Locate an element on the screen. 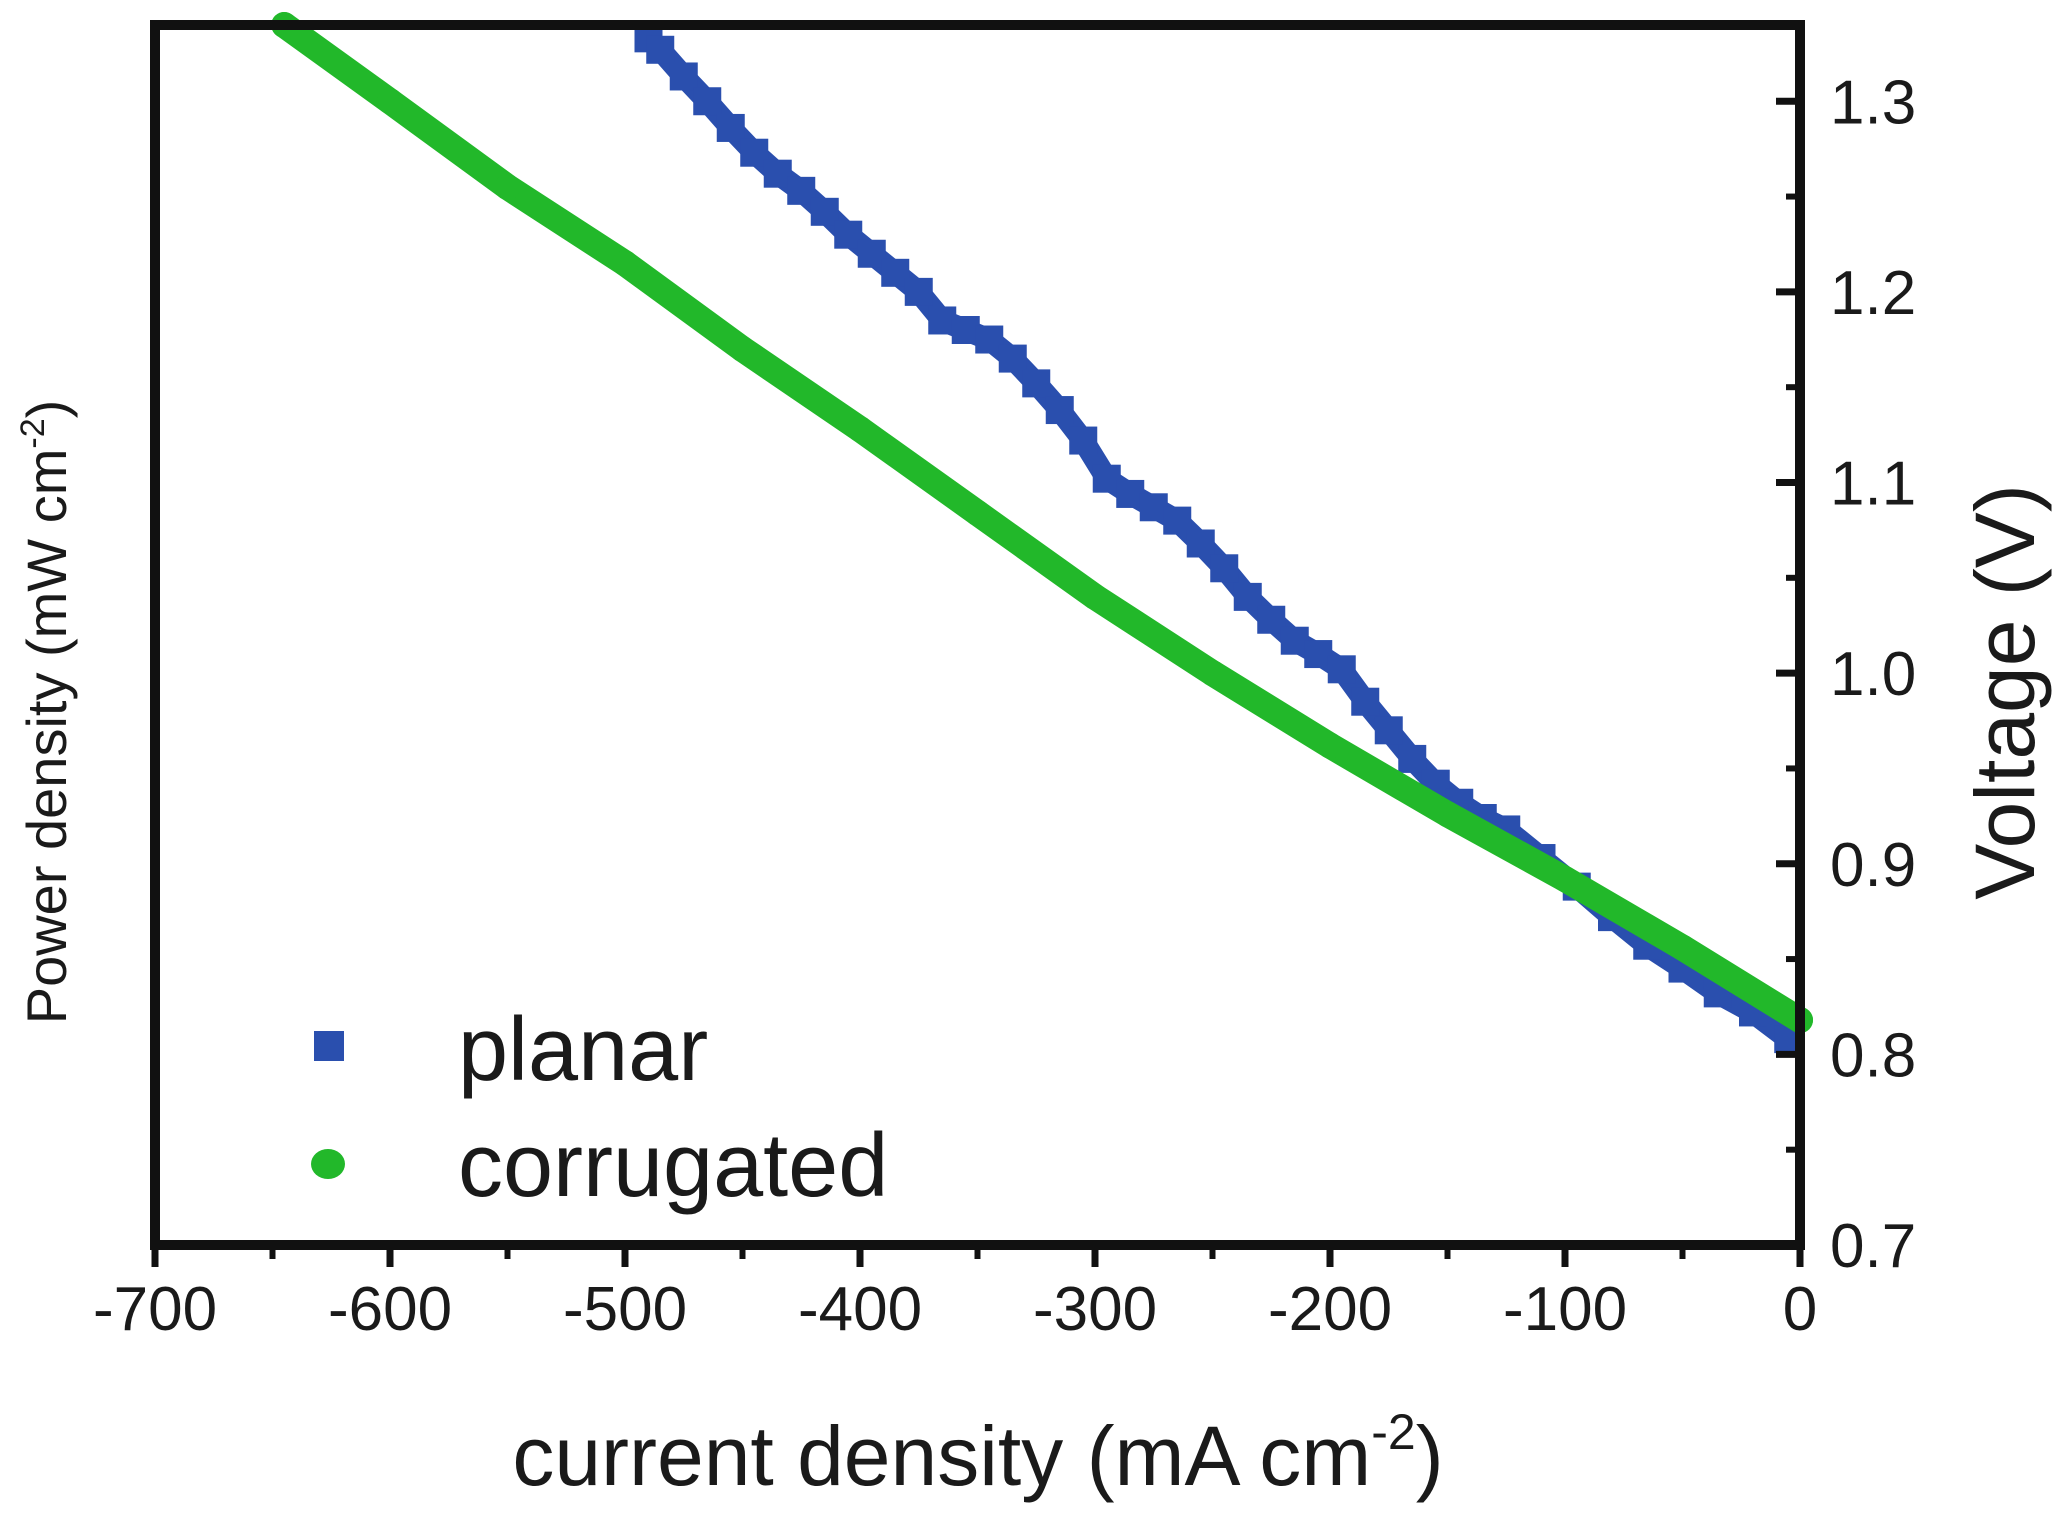  y-right-tick-label: 0.8 is located at coordinates (1873, 1055).